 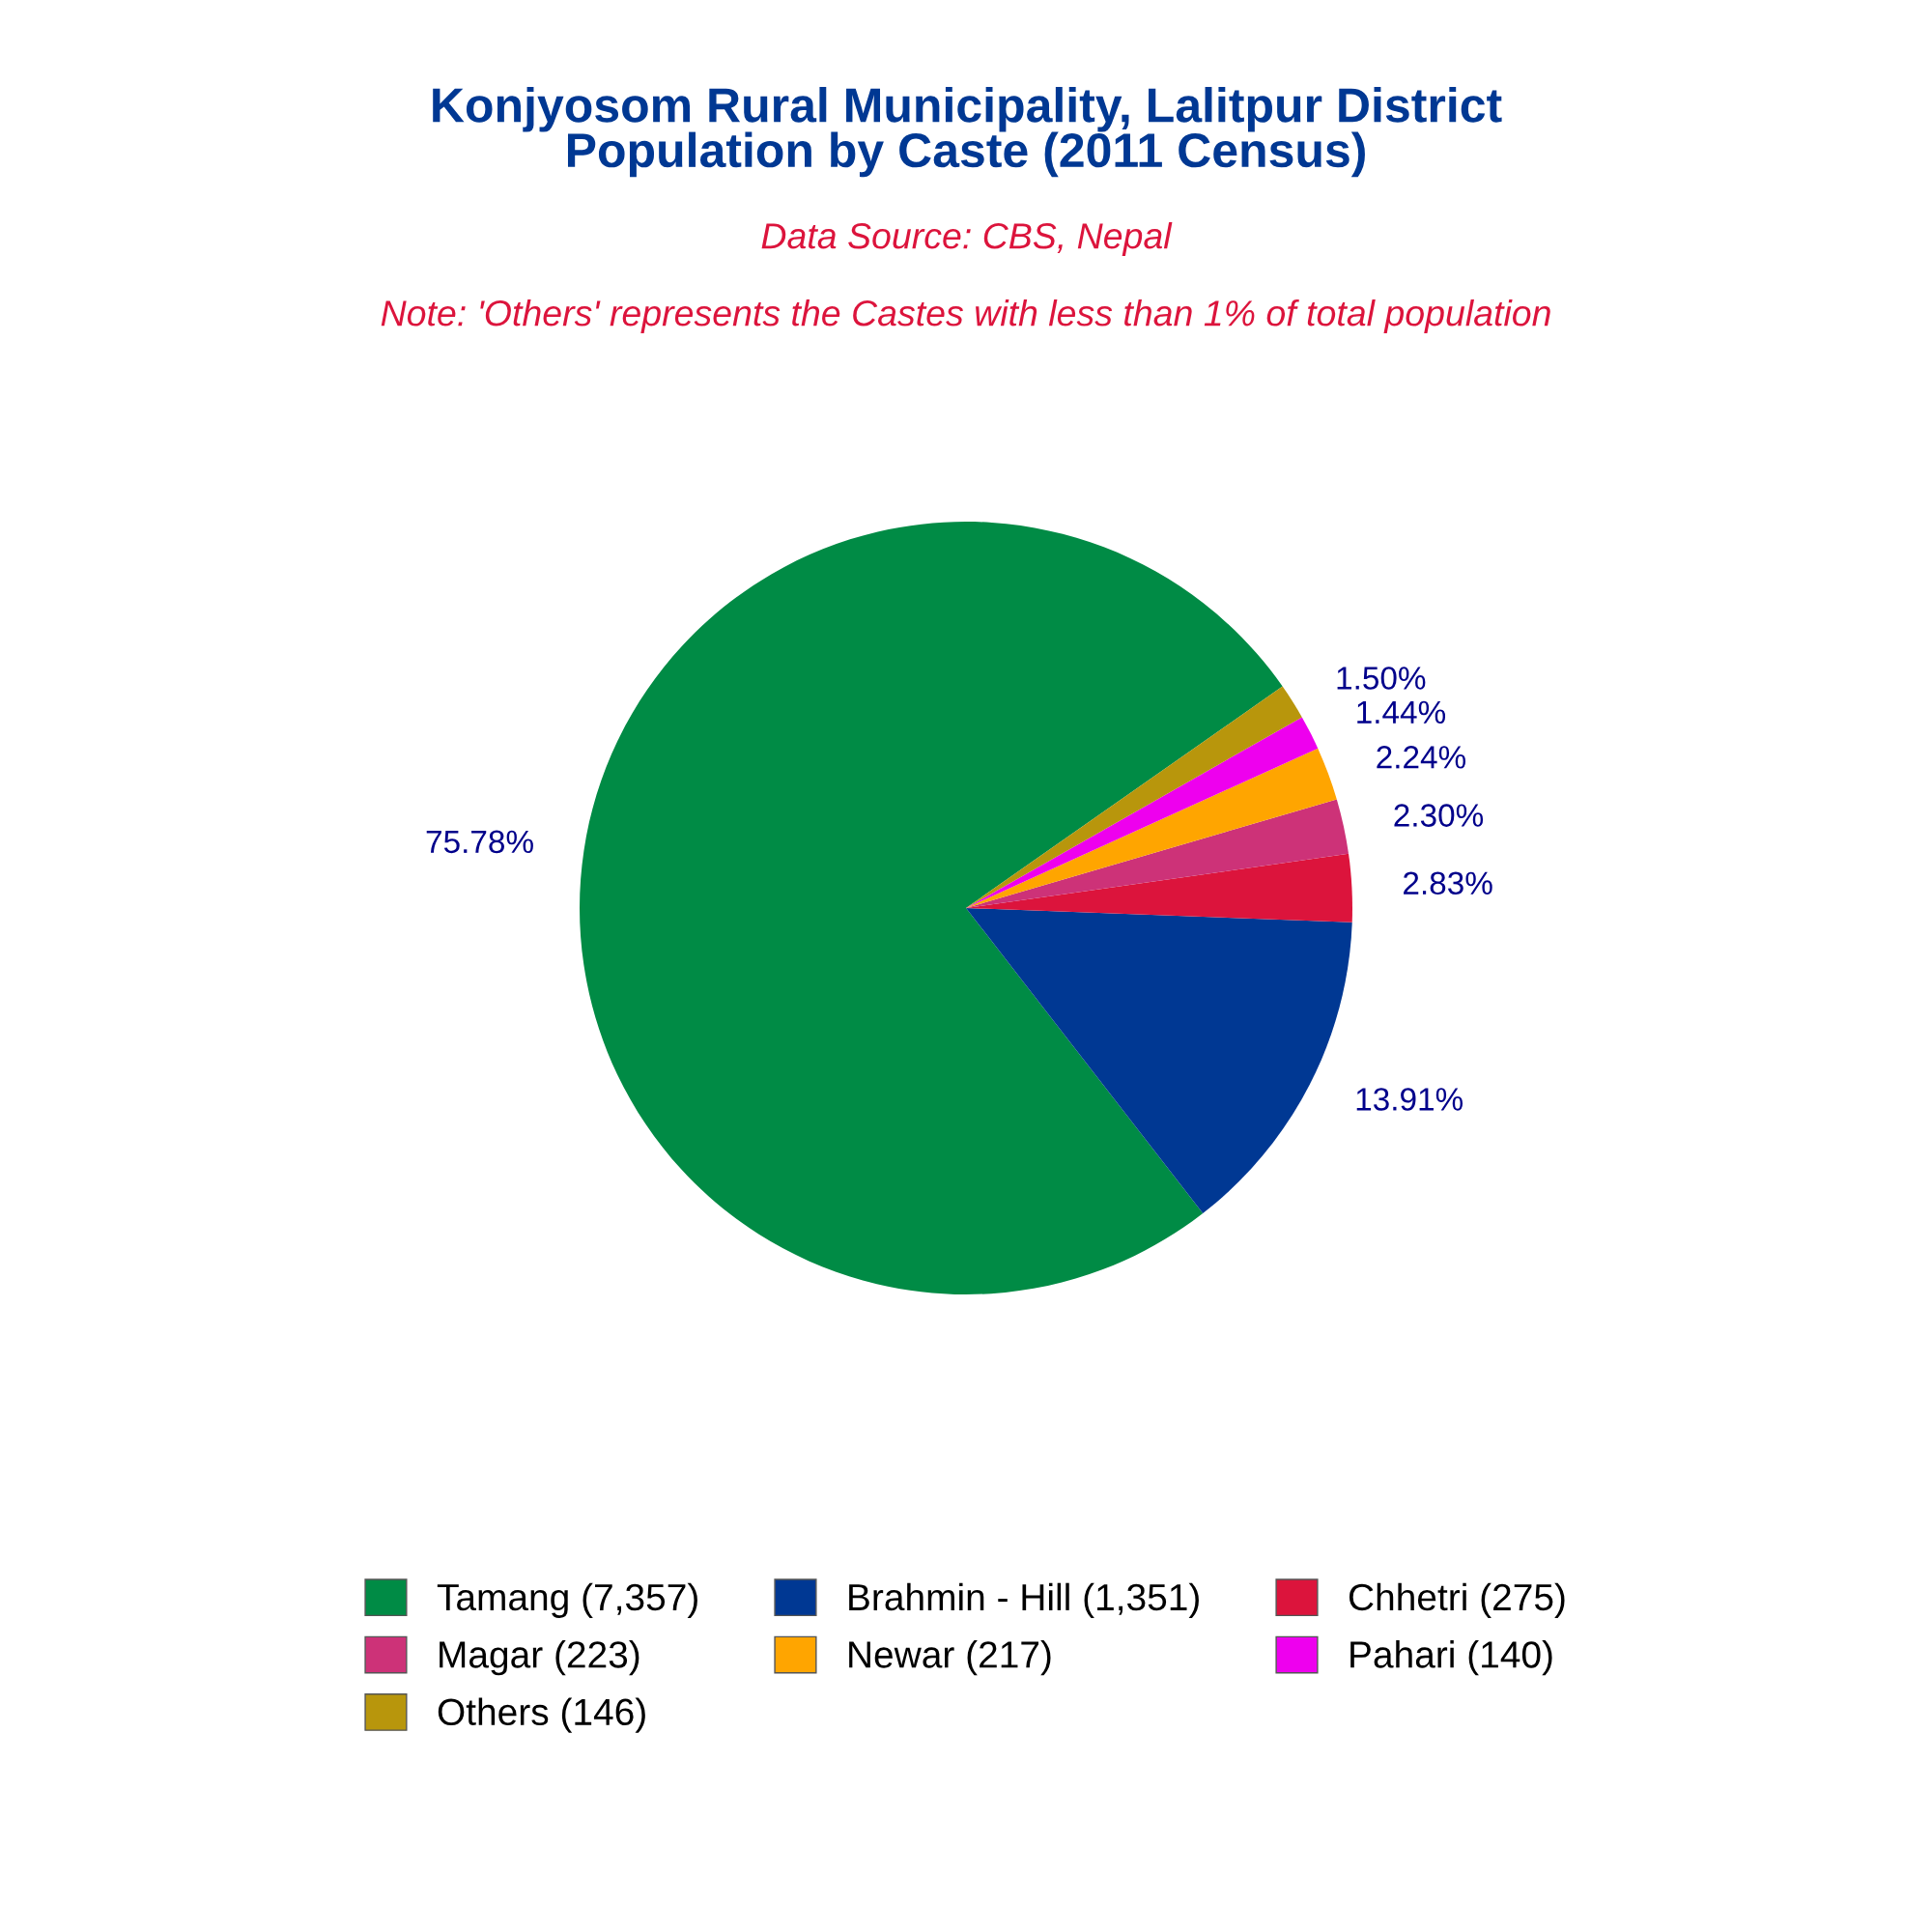 What do you see at coordinates (567, 1600) in the screenshot?
I see `legend-label: Tamang (7,357)` at bounding box center [567, 1600].